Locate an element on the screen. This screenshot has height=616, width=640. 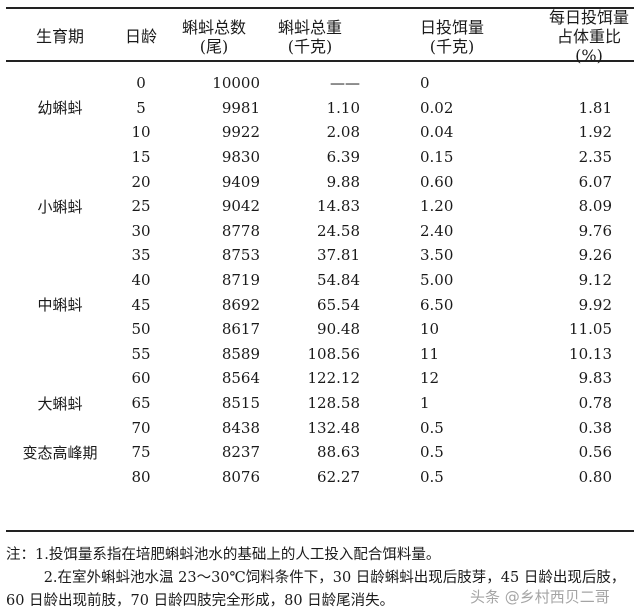
table-cell: 8753 is located at coordinates (240, 255).